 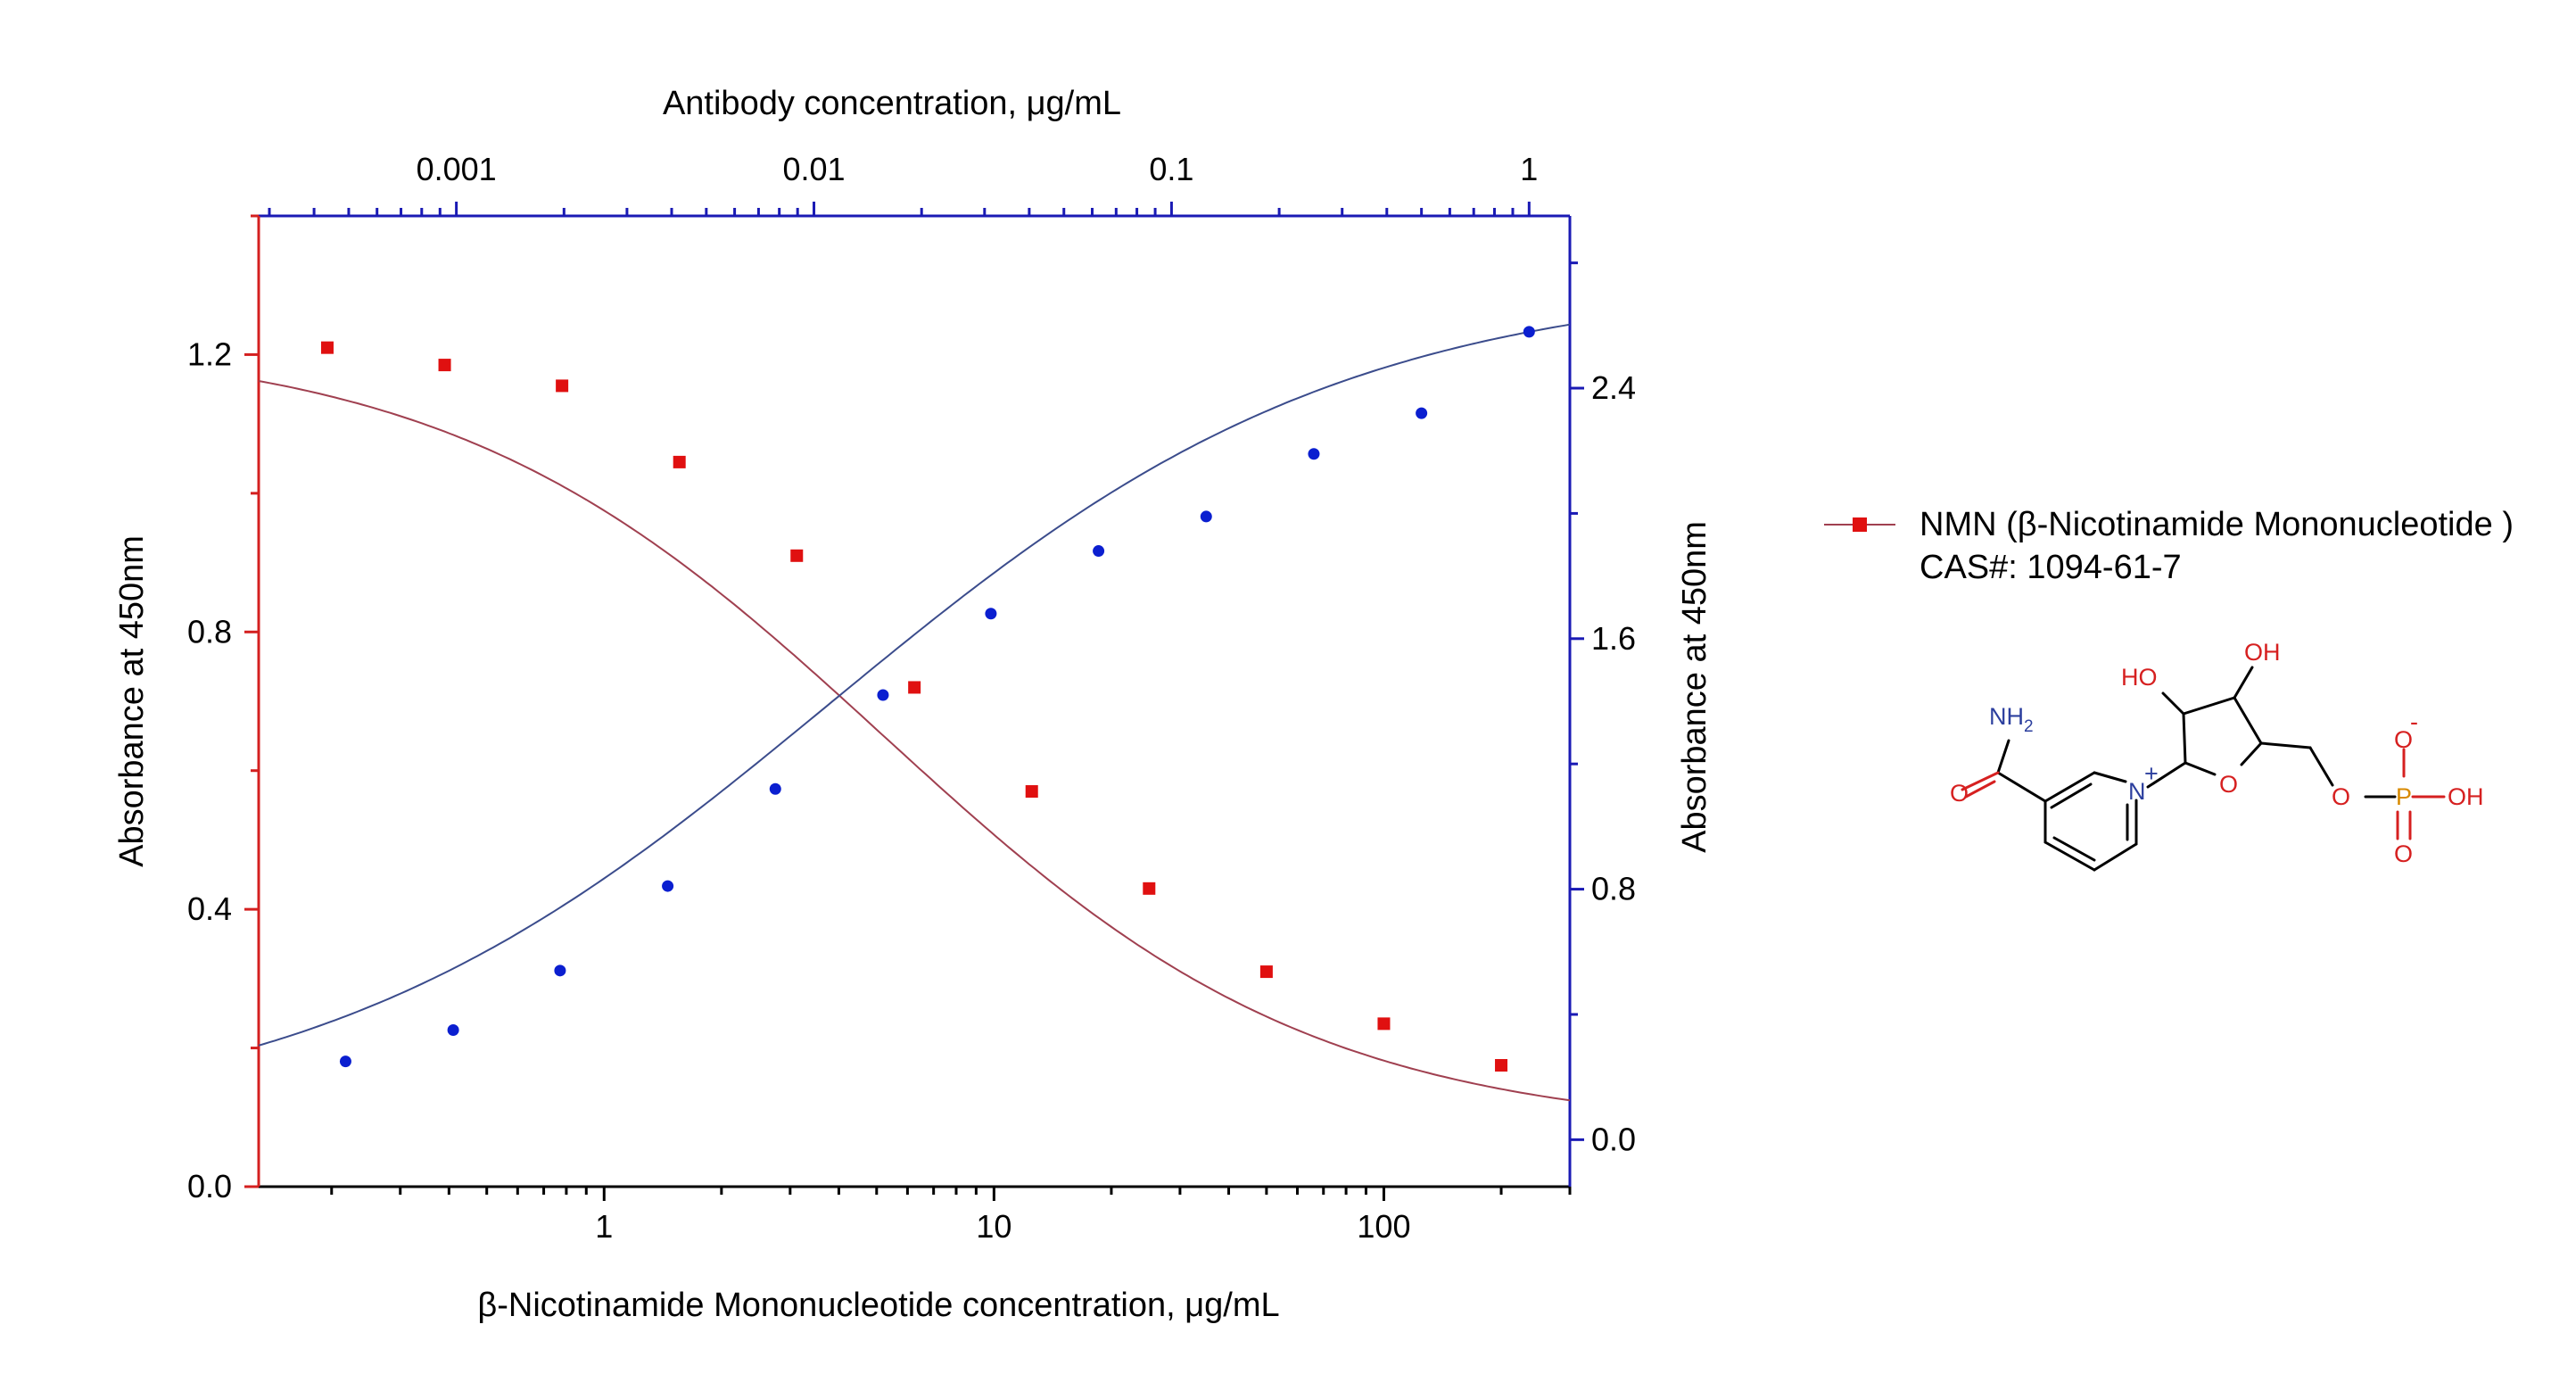 What do you see at coordinates (1641, 701) in the screenshot?
I see `right-axis: 0.0 0.8 1.6 2.4 Absorbance at 450nm` at bounding box center [1641, 701].